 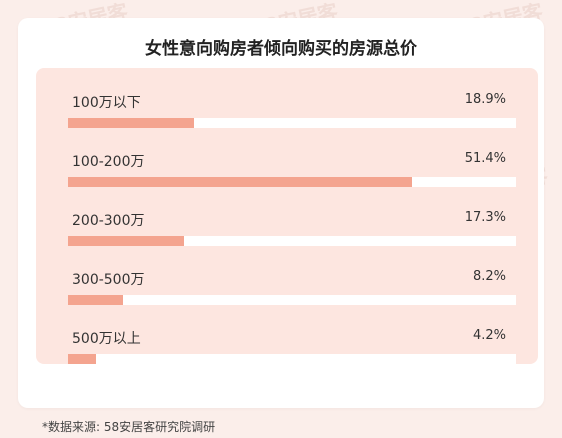 I want to click on value-label: 18.9%, so click(x=485, y=99).